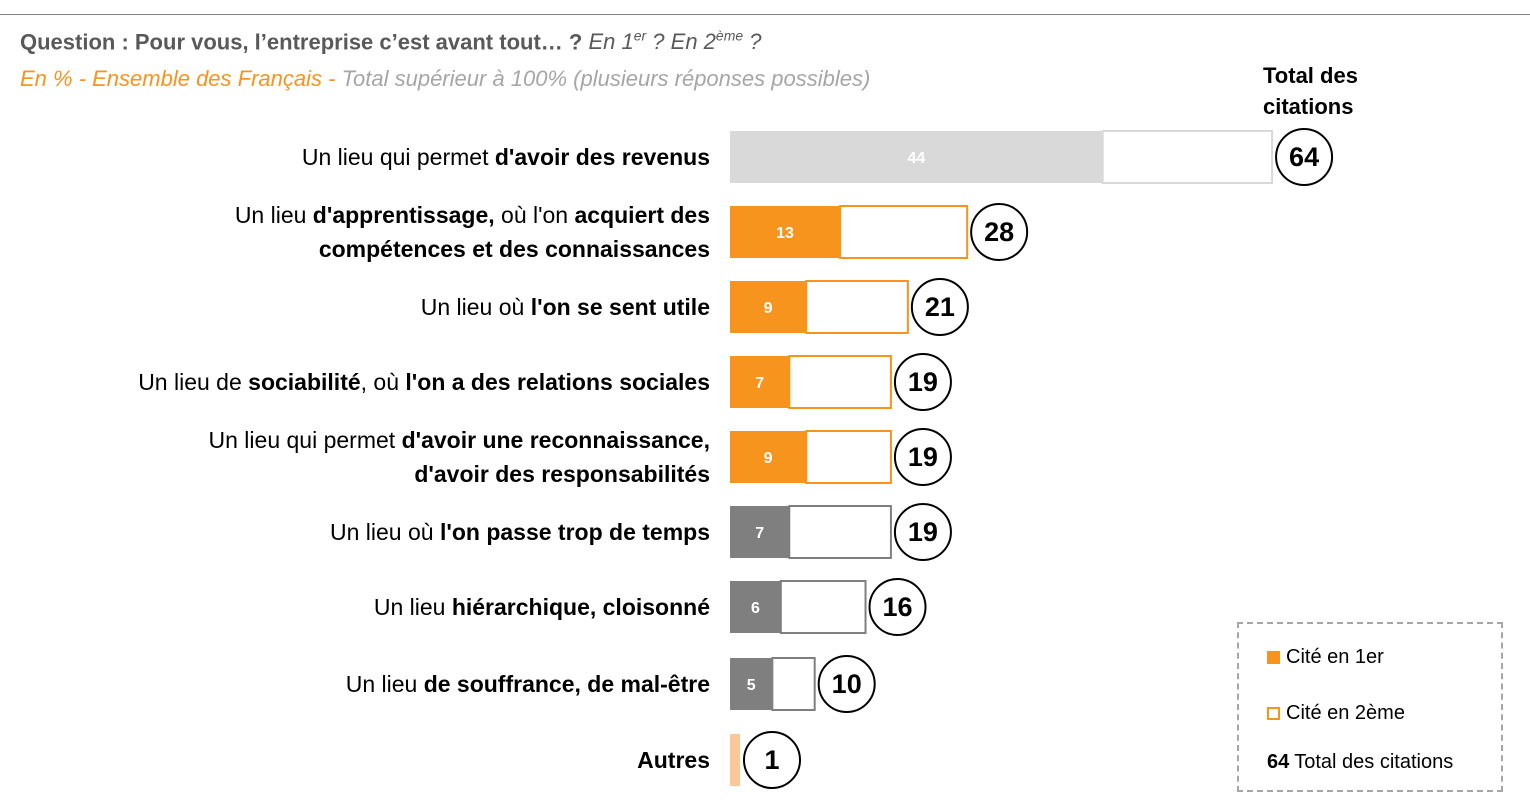 The image size is (1530, 804). What do you see at coordinates (398, 157) in the screenshot?
I see `category-label-0-part-0: Un lieu qui permet` at bounding box center [398, 157].